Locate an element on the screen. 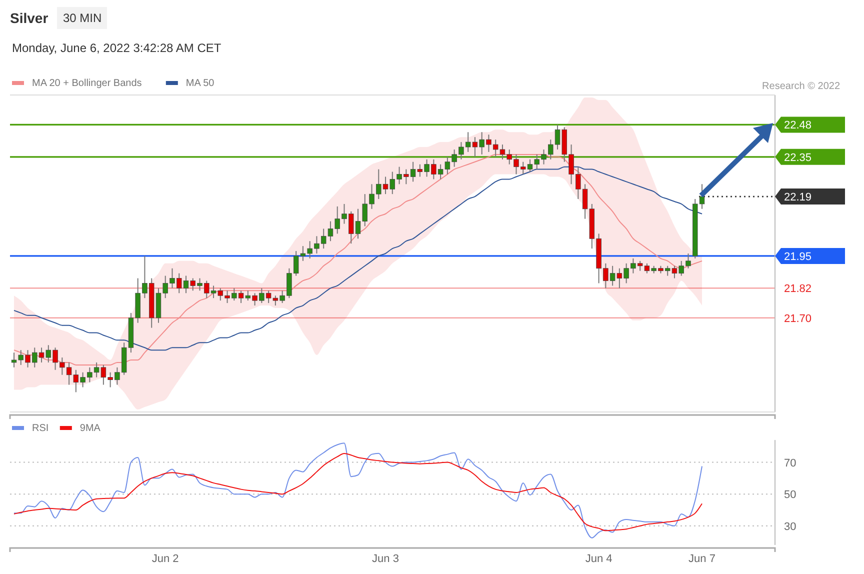  legend-label: RSI is located at coordinates (40, 428).